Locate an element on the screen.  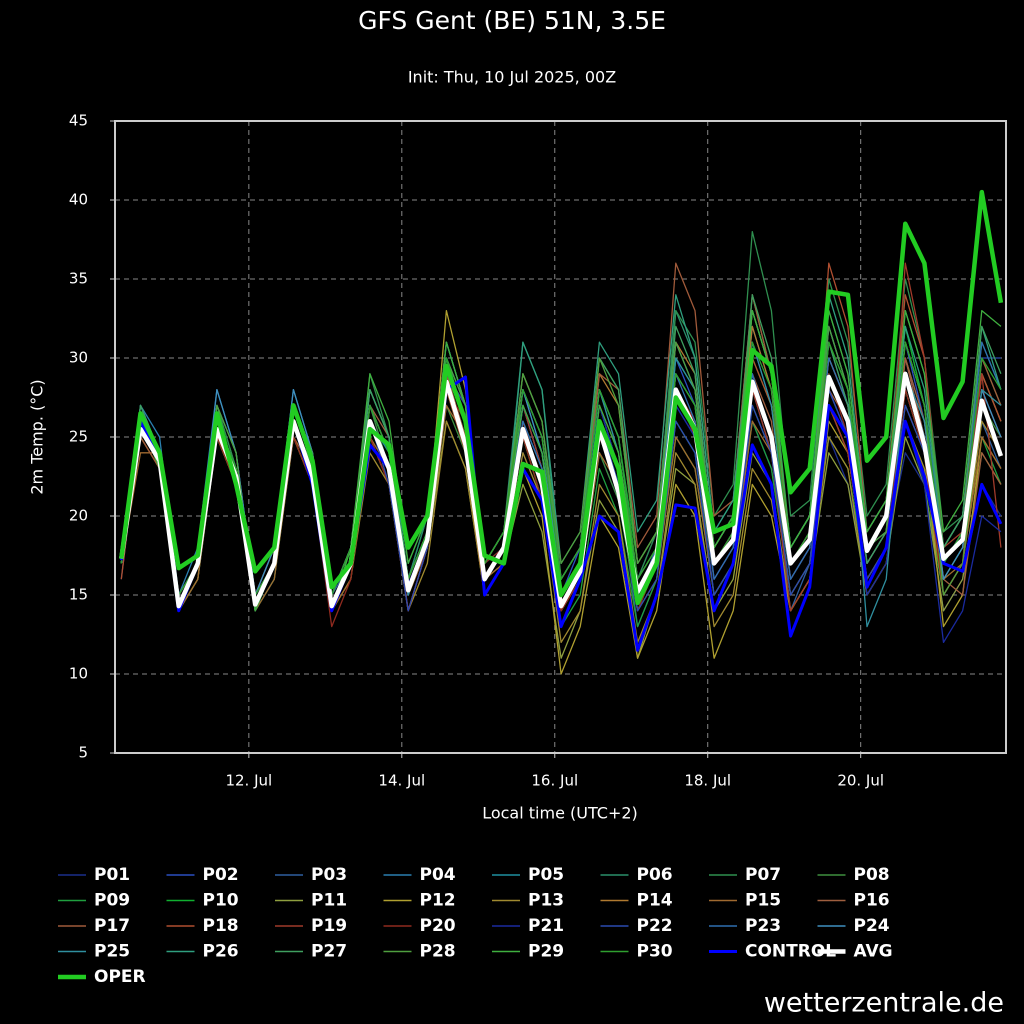
chart-subtitle: Init: Thu, 10 Jul 2025, 00Z is located at coordinates (512, 77).